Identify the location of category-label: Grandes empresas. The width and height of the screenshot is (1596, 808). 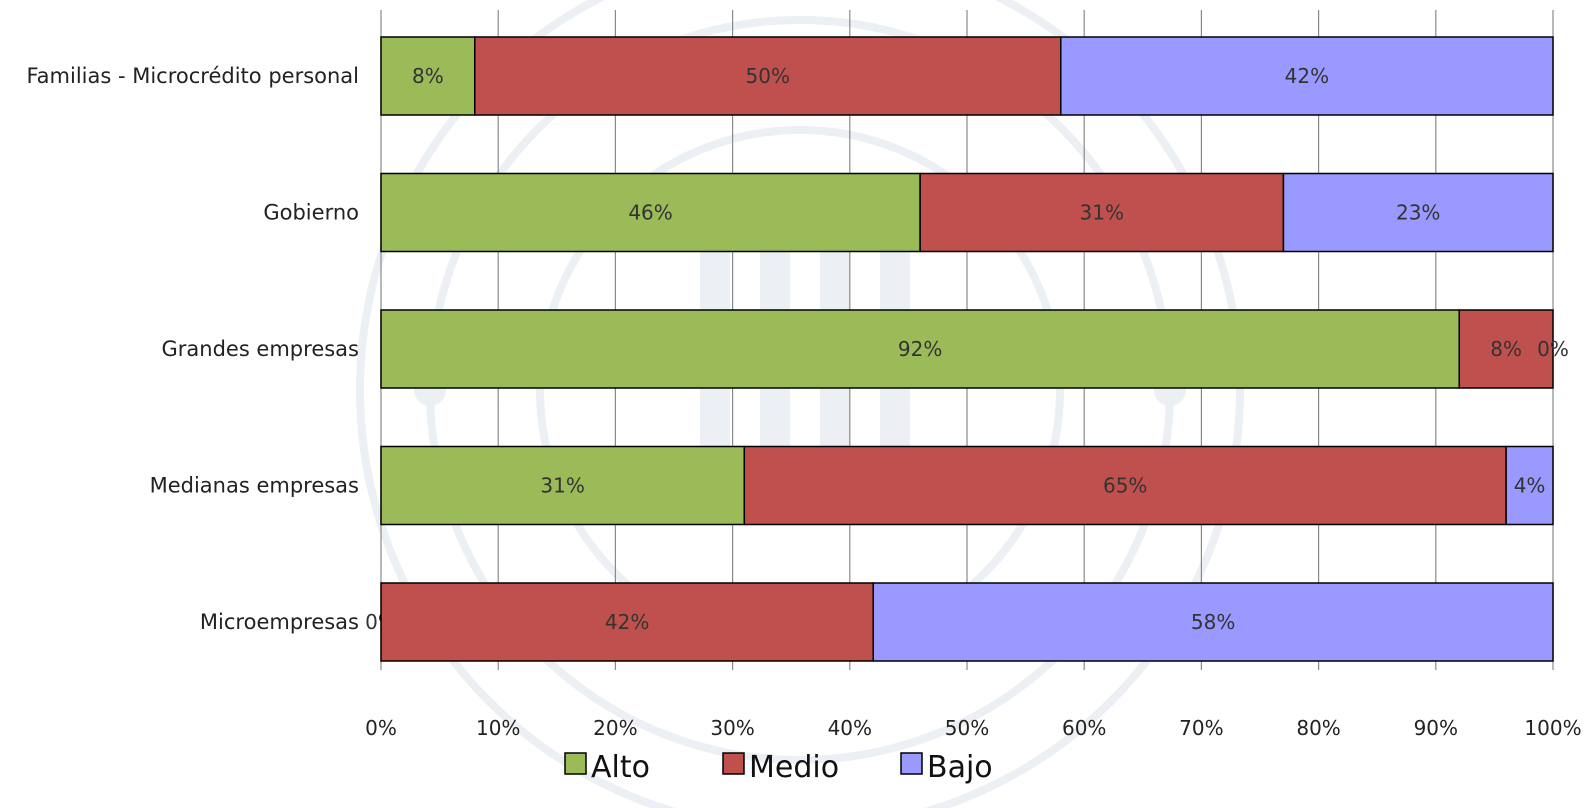
(260, 349).